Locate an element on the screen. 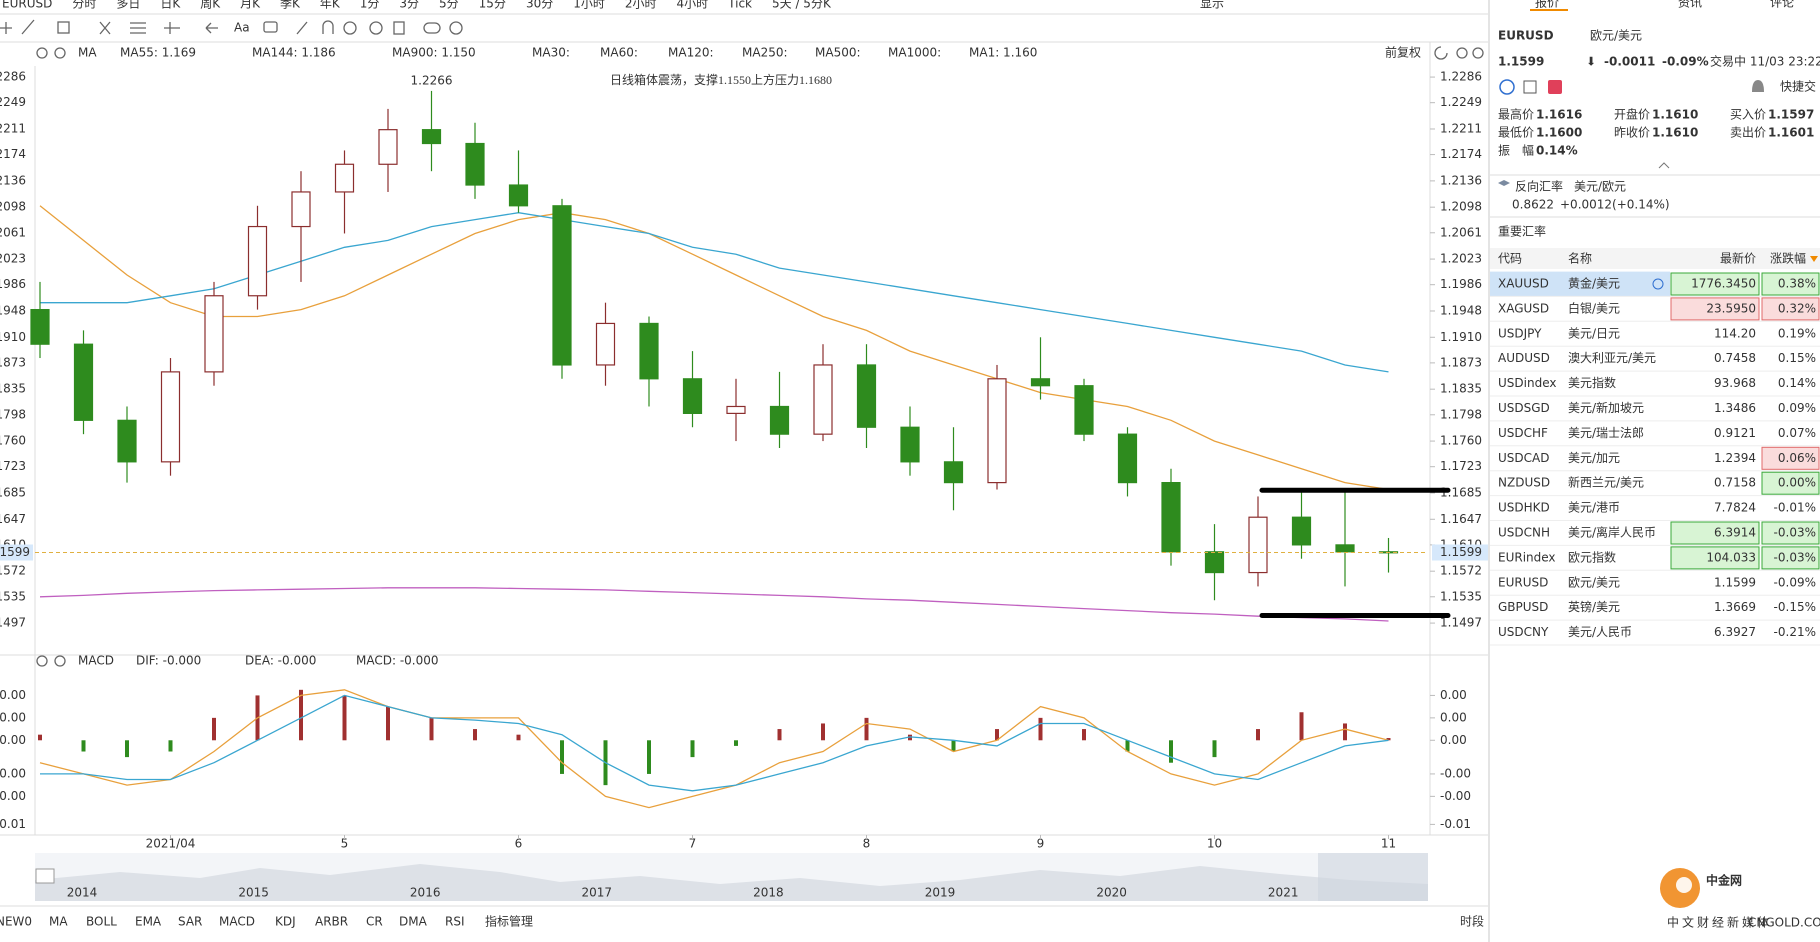 Image resolution: width=1820 pixels, height=942 pixels. alert-icon is located at coordinates (1758, 86).